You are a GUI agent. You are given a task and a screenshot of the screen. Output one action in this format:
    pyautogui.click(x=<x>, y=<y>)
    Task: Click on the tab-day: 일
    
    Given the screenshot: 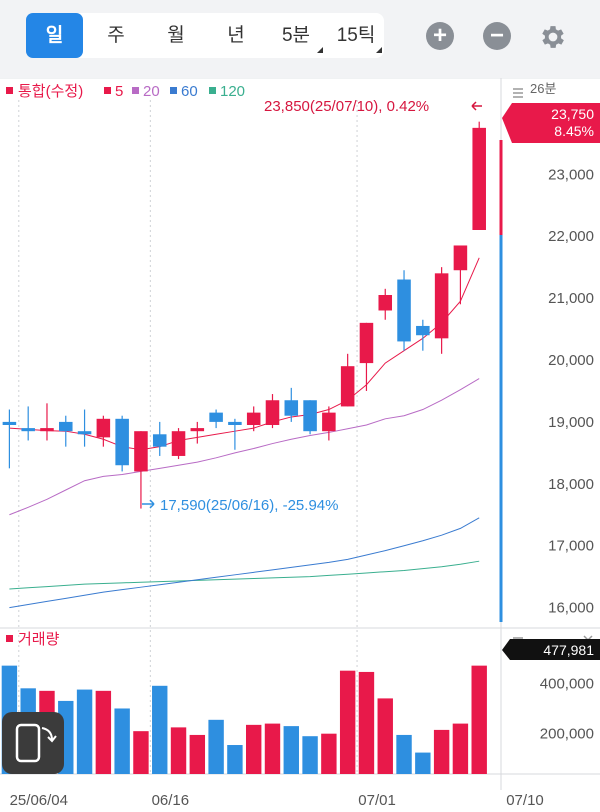 What is the action you would take?
    pyautogui.click(x=54, y=35)
    